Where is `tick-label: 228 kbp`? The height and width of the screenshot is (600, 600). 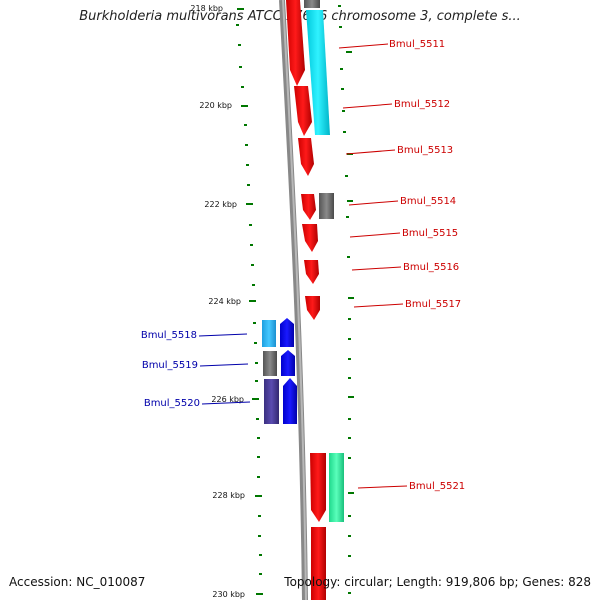
tick-label: 228 kbp is located at coordinates (228, 495).